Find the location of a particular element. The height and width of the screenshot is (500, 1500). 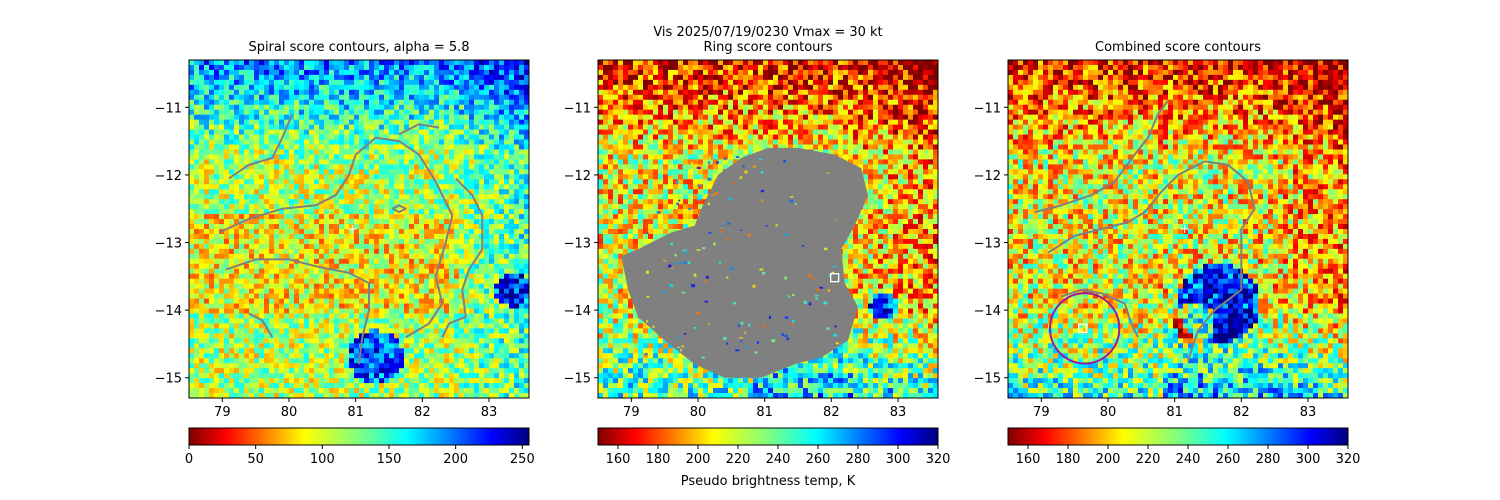

colorbar-tick-label: 250 is located at coordinates (522, 459).